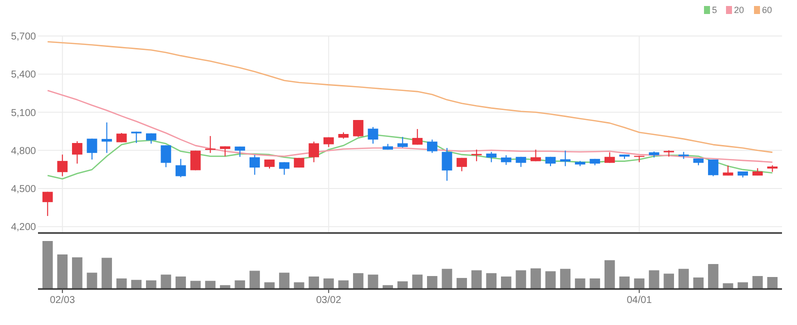 This screenshot has height=325, width=797. What do you see at coordinates (23, 75) in the screenshot?
I see `y-tick-label: 5,400` at bounding box center [23, 75].